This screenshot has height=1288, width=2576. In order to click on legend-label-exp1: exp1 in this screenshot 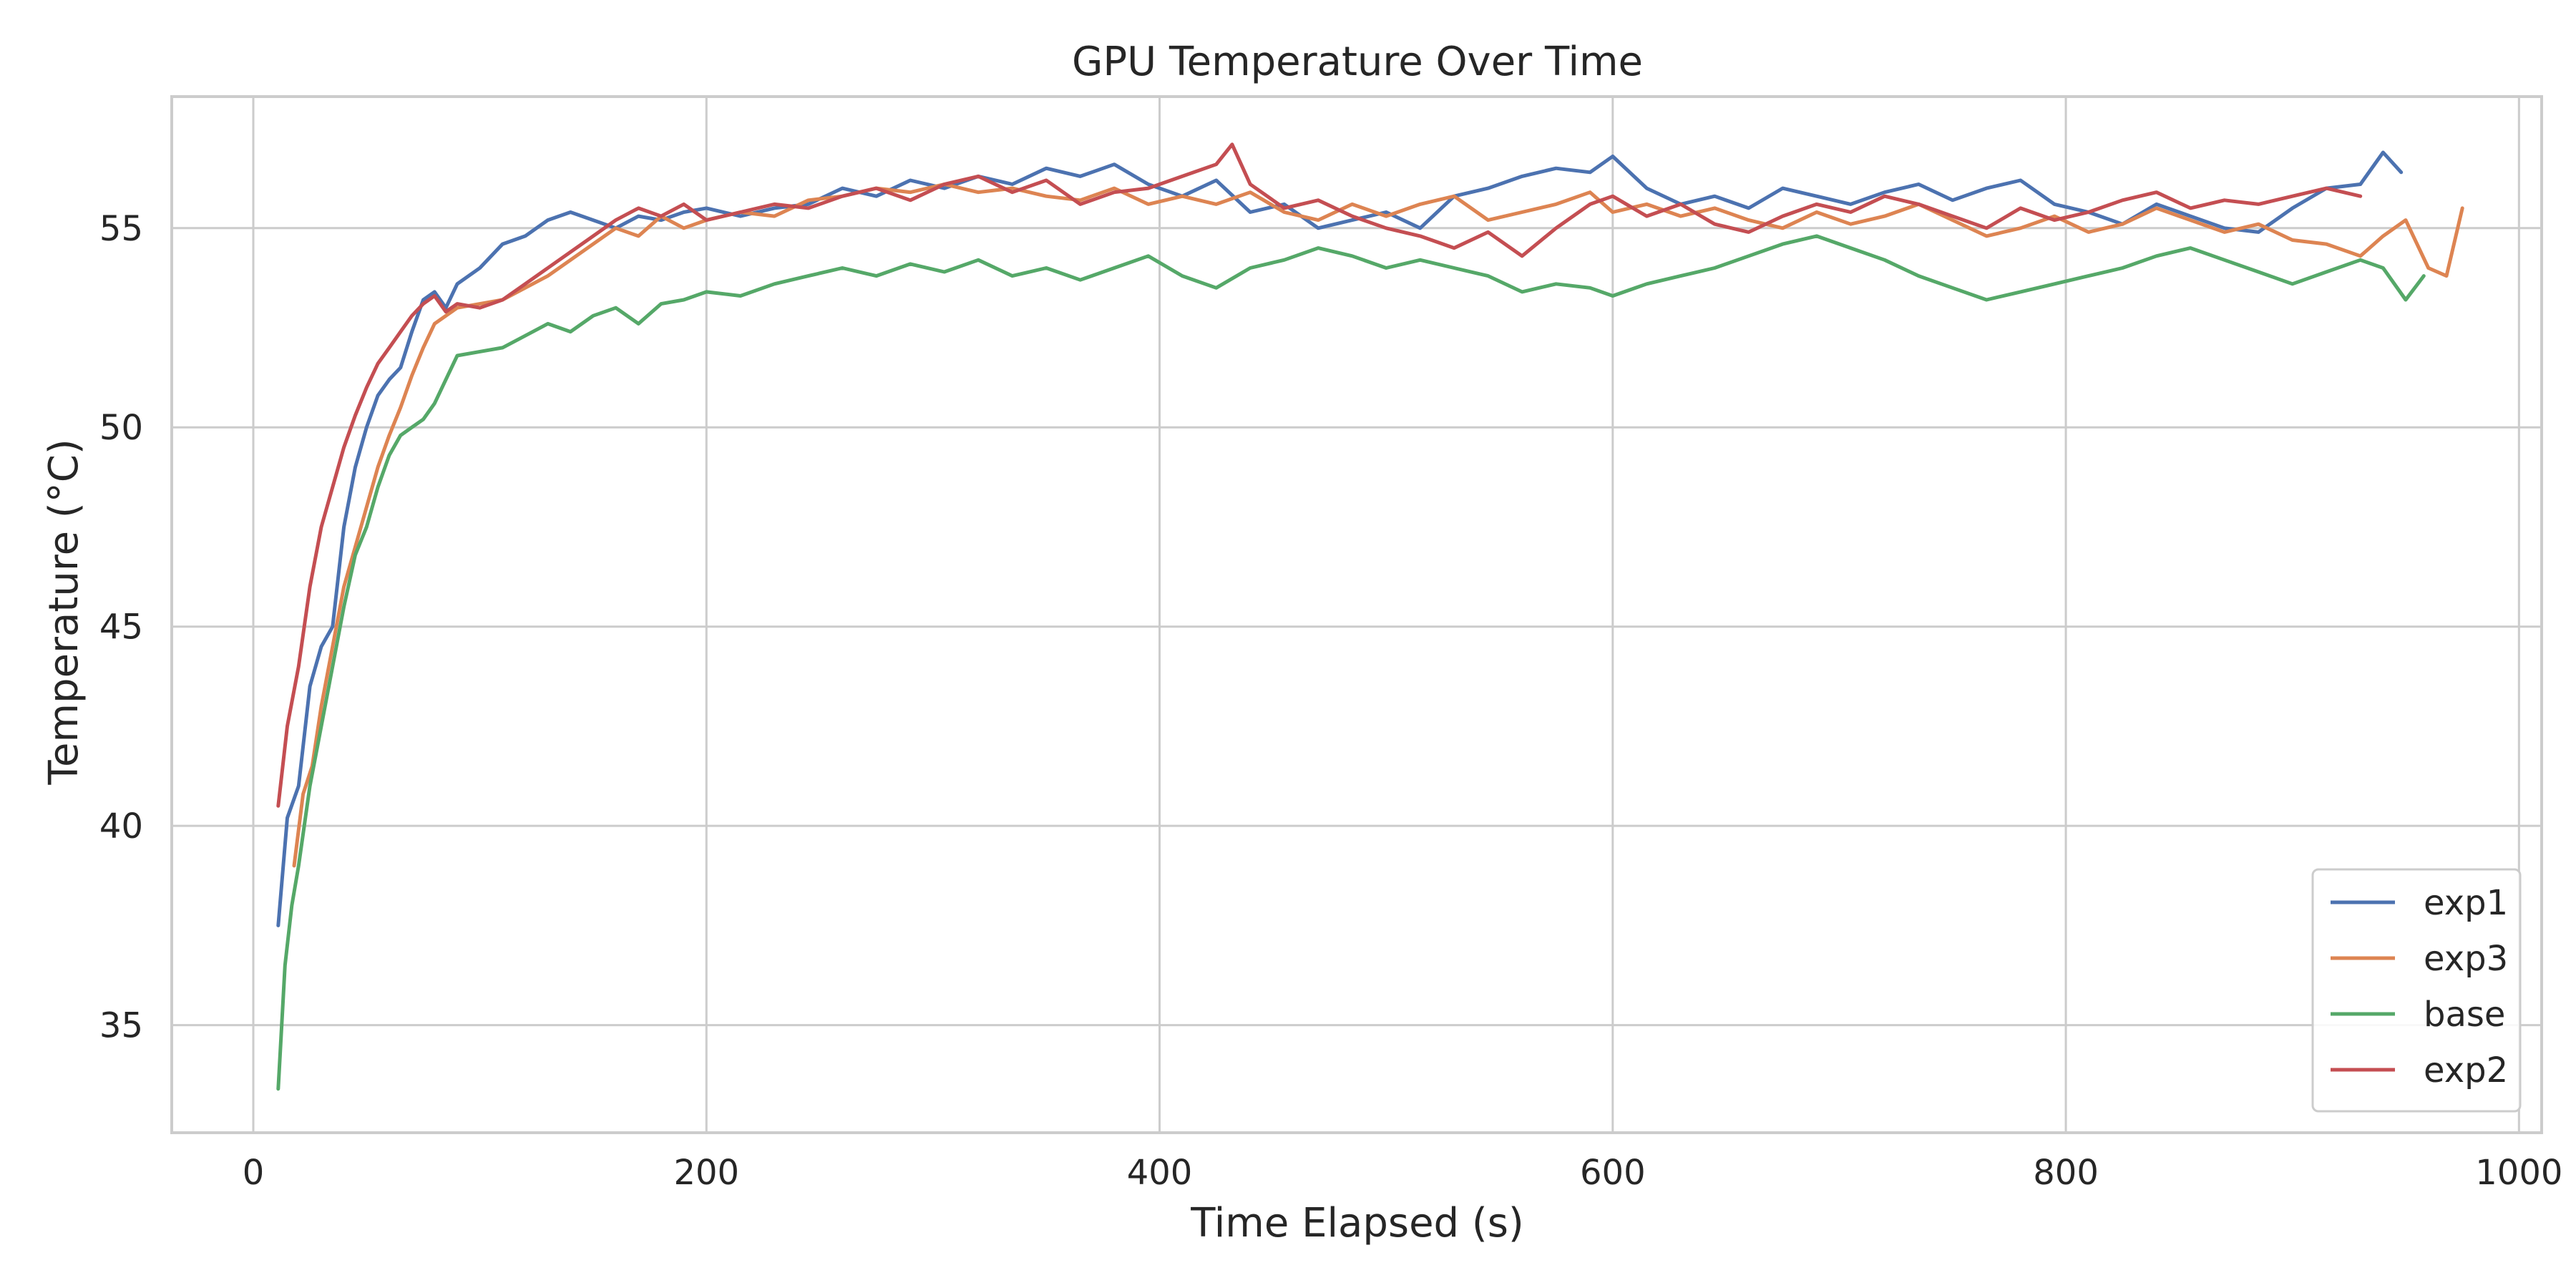, I will do `click(2466, 903)`.